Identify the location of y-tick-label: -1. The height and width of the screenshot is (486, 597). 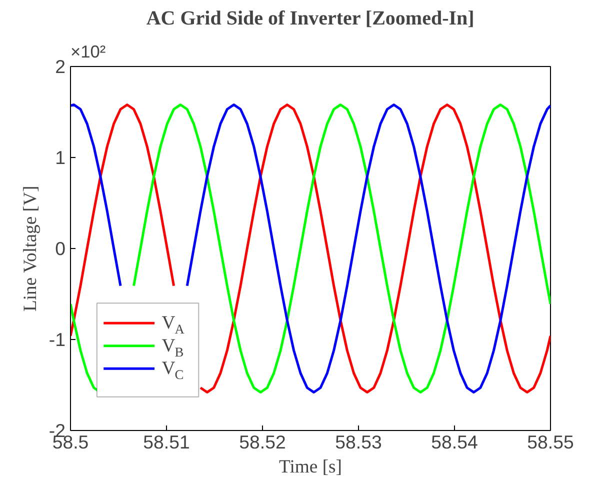
(57, 339).